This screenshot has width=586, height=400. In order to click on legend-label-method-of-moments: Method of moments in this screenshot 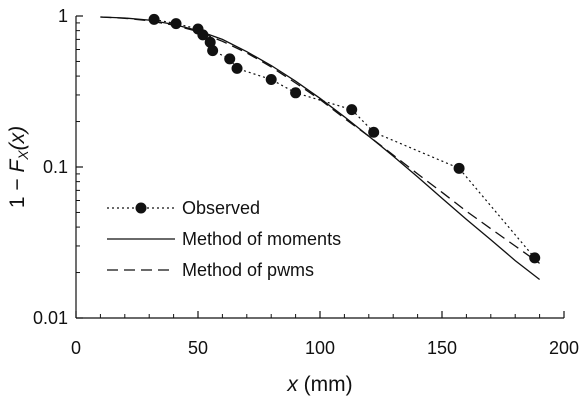, I will do `click(261, 239)`.